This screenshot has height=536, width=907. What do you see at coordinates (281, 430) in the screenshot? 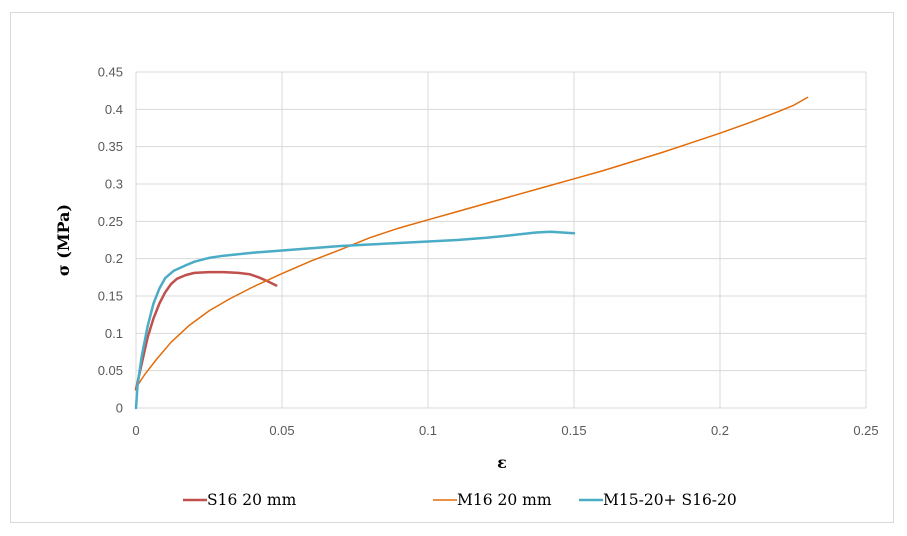
I see `x-tick-label: 0.05` at bounding box center [281, 430].